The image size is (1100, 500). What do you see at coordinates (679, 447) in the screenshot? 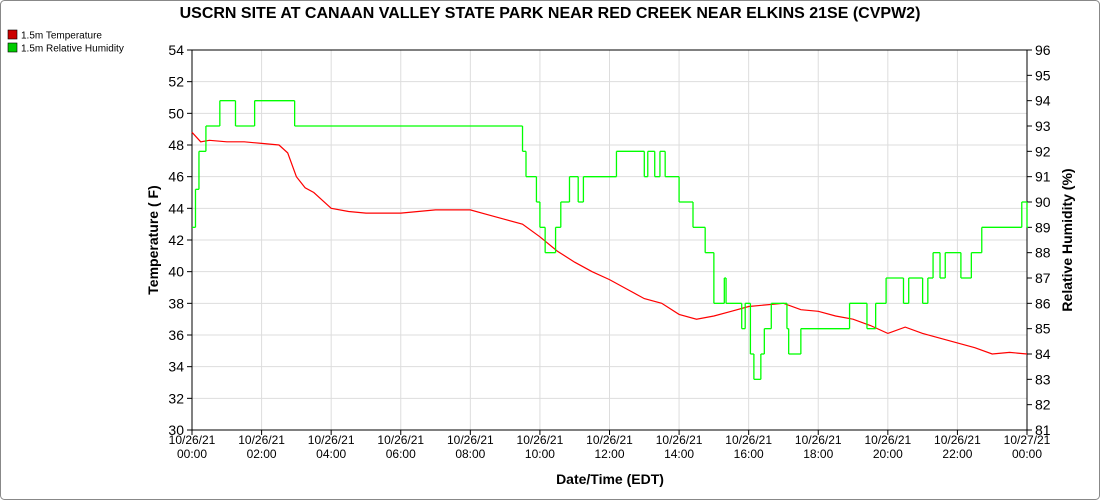
I see `x-tick-label: 10/26/21 14:00` at bounding box center [679, 447].